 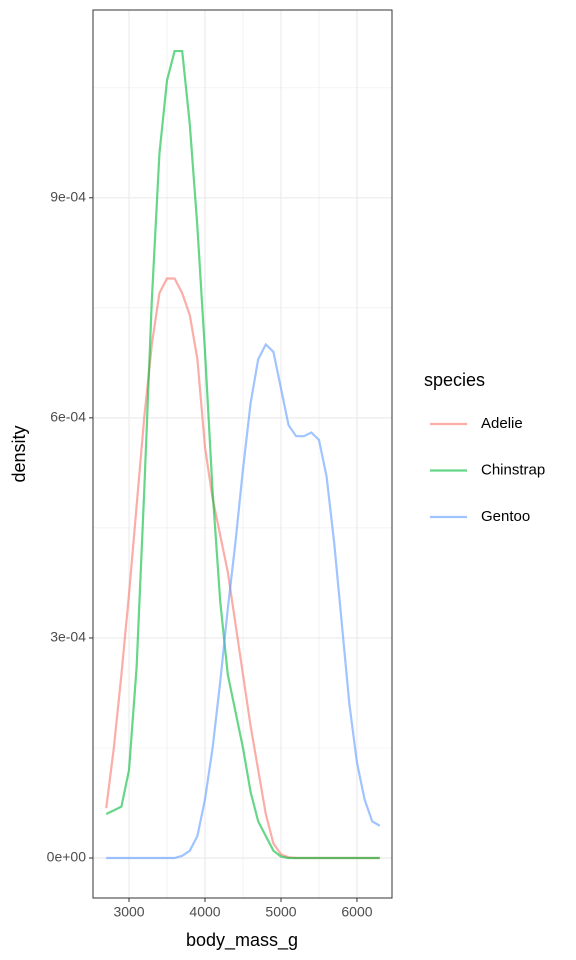 What do you see at coordinates (280, 912) in the screenshot?
I see `x-tick-label: 5000` at bounding box center [280, 912].